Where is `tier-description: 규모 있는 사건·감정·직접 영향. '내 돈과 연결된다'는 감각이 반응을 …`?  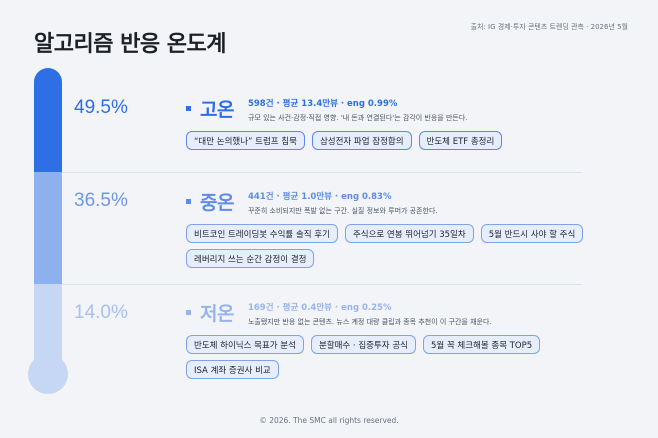 tier-description: 규모 있는 사건·감정·직접 영향. '내 돈과 연결된다'는 감각이 반응을 … is located at coordinates (357, 118).